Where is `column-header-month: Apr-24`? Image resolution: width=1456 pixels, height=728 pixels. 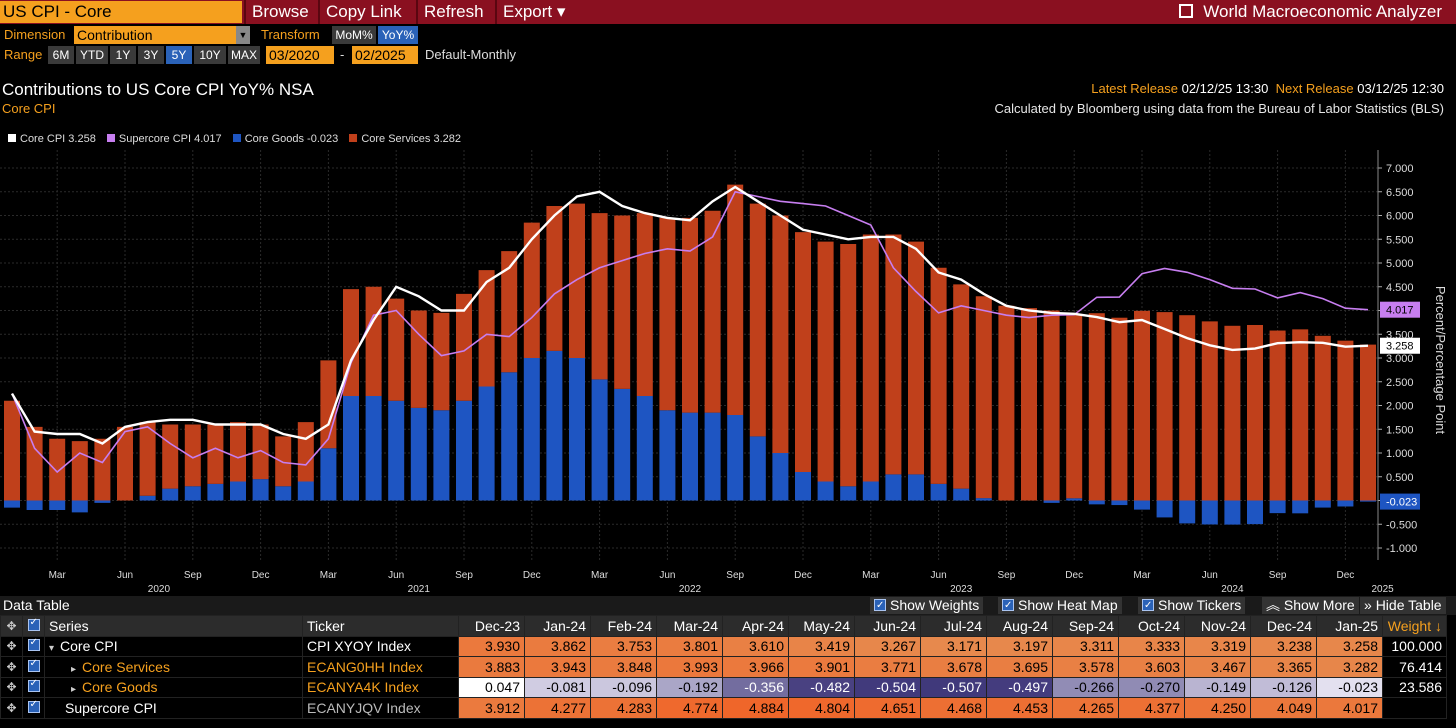 column-header-month: Apr-24 is located at coordinates (755, 626).